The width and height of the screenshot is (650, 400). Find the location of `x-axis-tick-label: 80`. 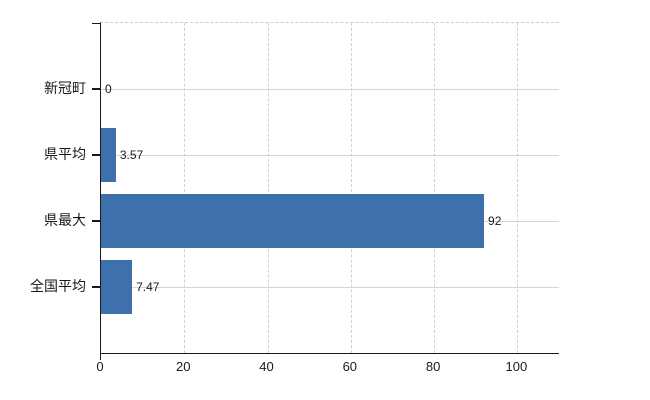

x-axis-tick-label: 80 is located at coordinates (433, 366).